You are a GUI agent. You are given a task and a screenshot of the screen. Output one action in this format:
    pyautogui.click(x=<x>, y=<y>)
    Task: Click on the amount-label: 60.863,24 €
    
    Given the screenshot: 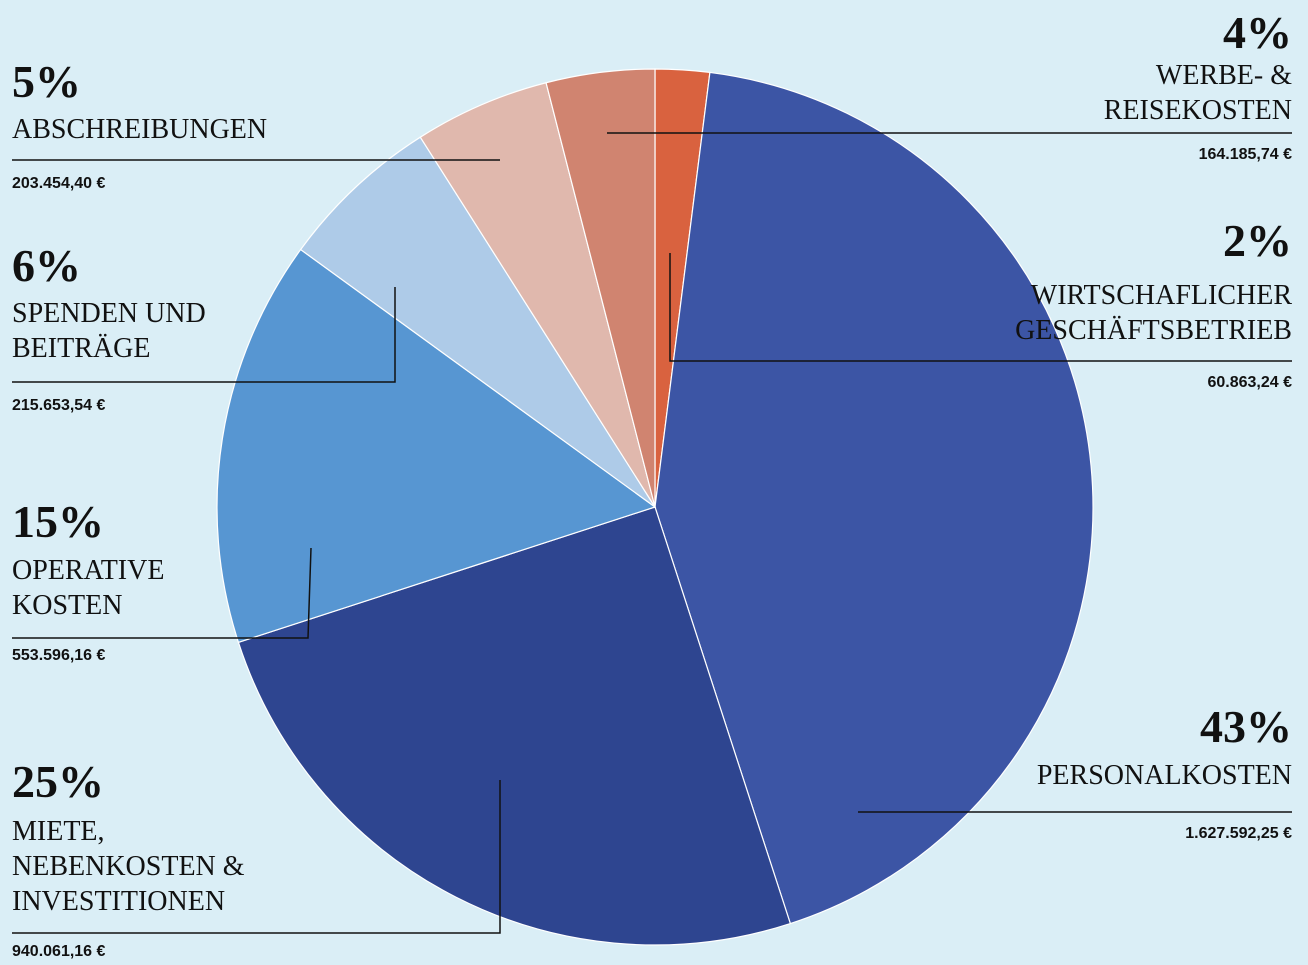 What is the action you would take?
    pyautogui.click(x=1249, y=382)
    